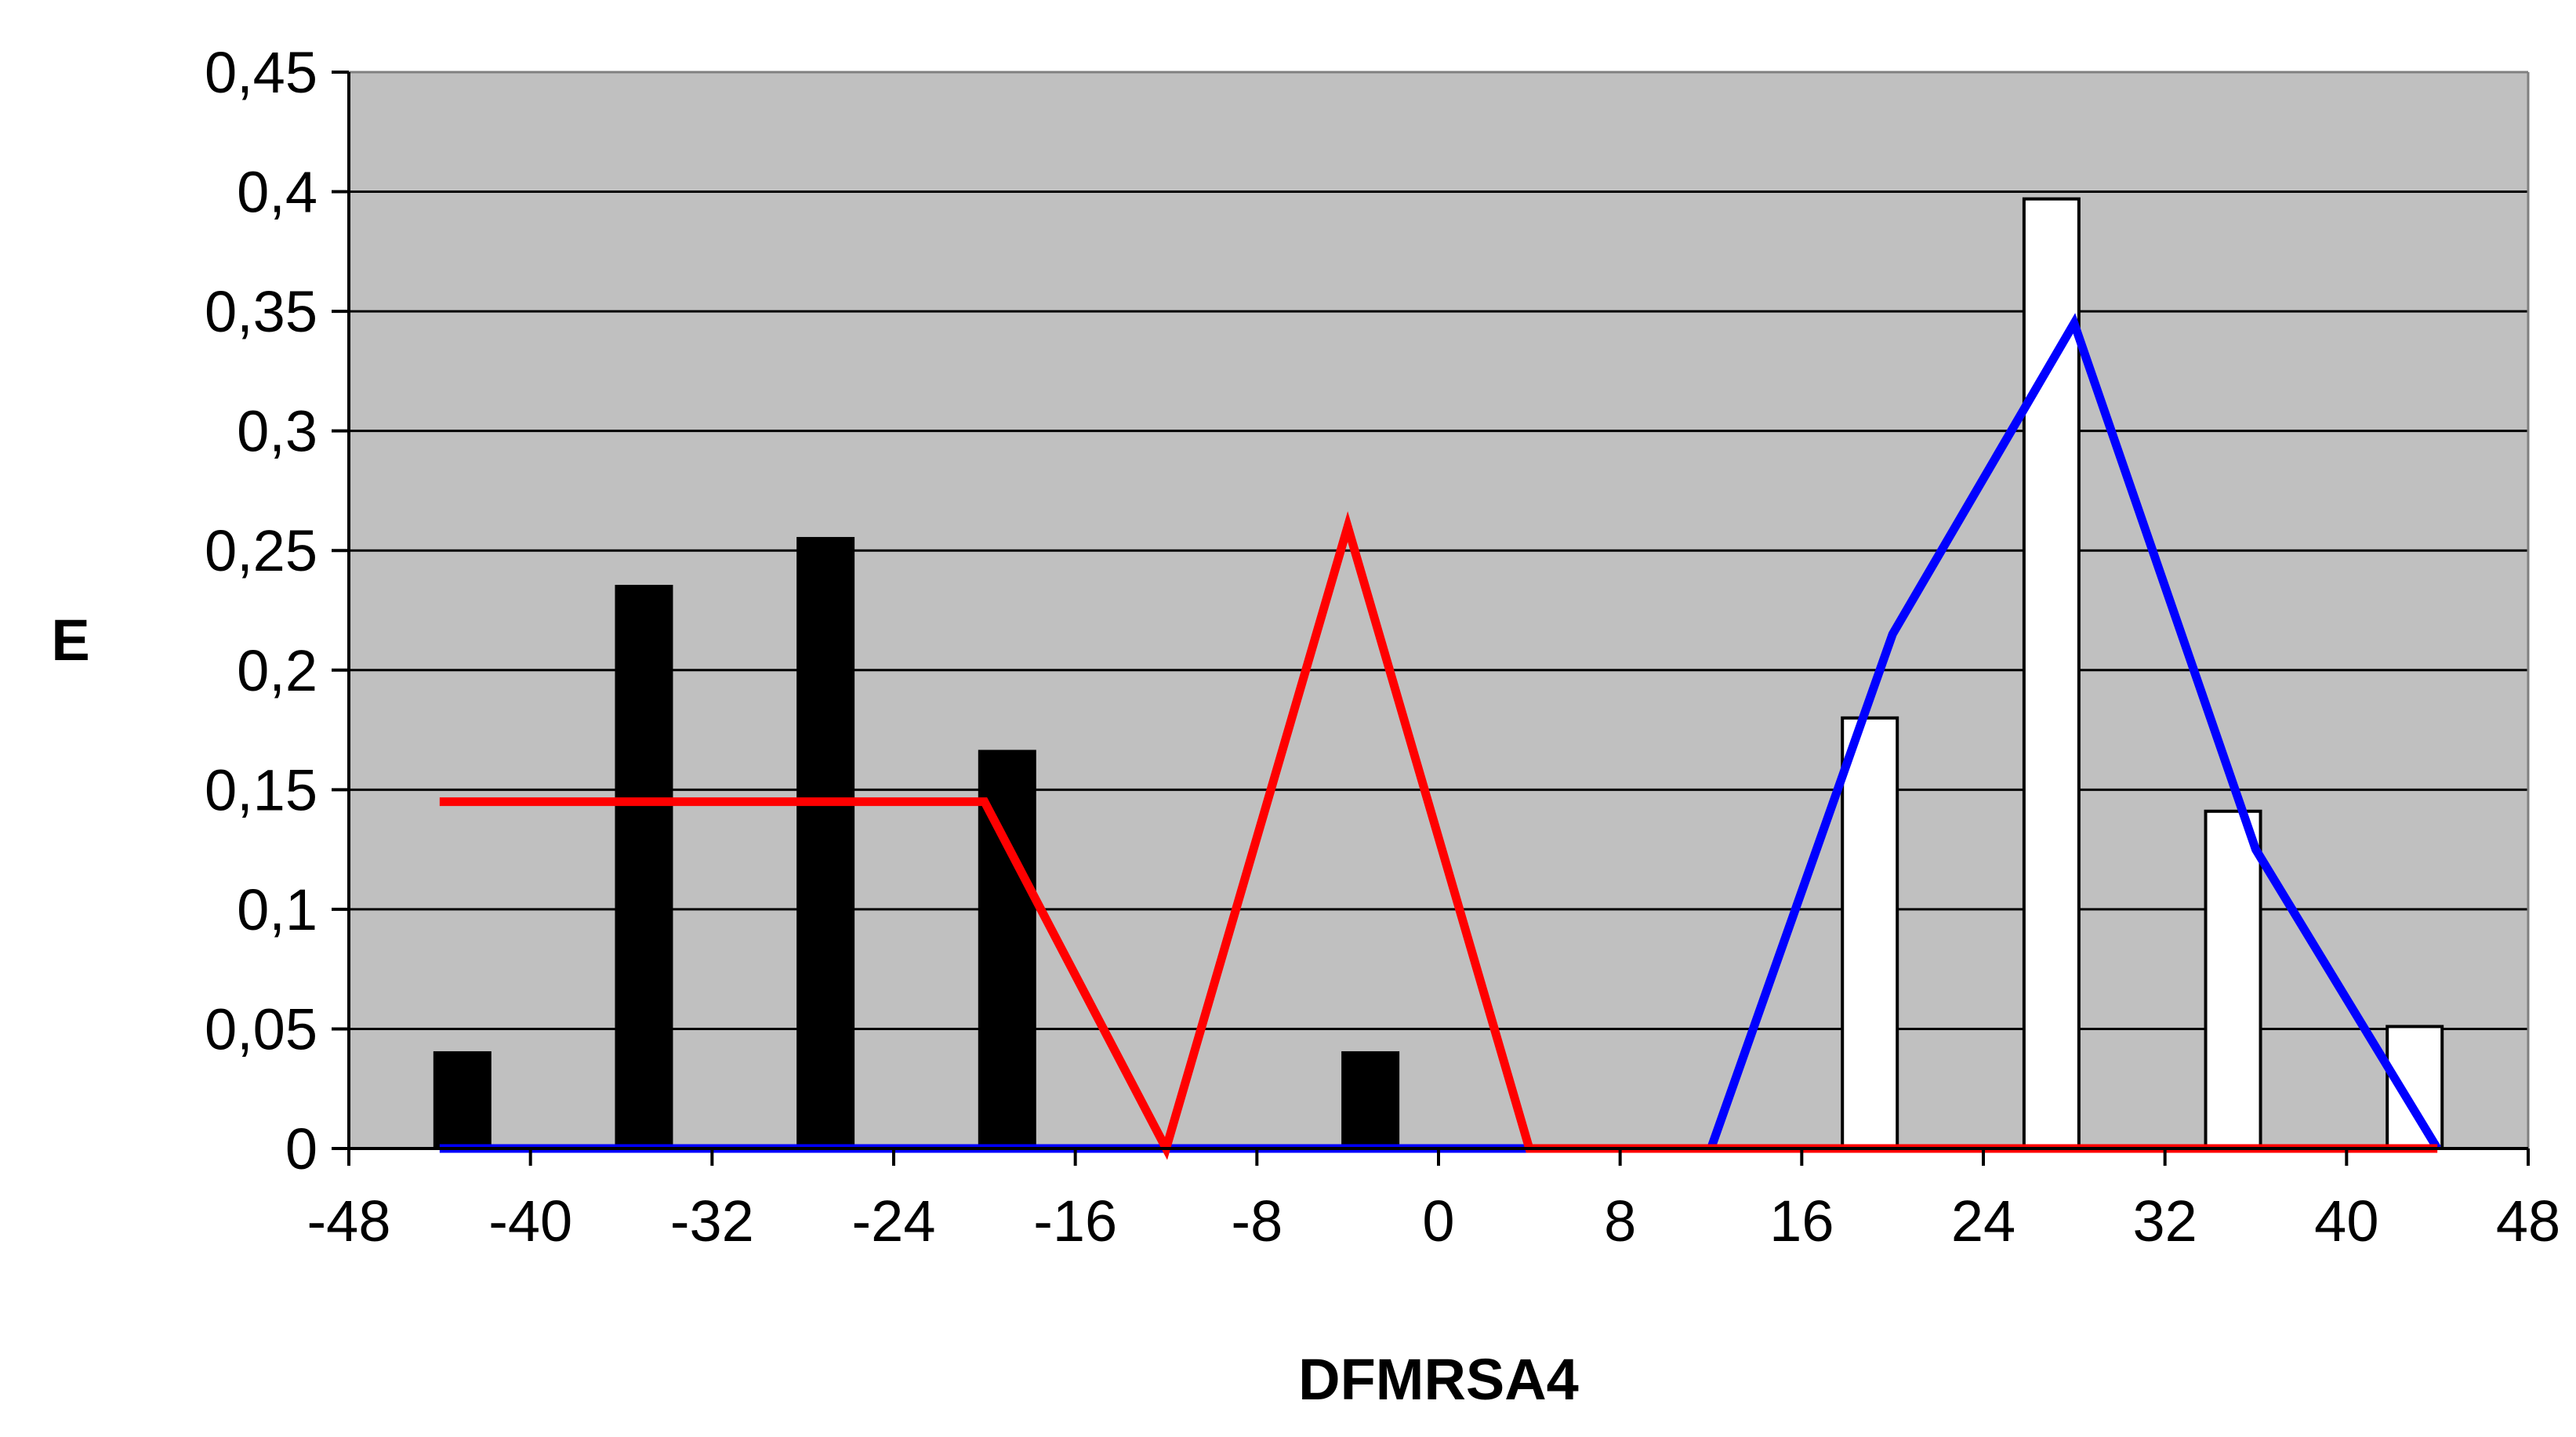  What do you see at coordinates (277, 670) in the screenshot?
I see `y-tick-label: 0,2` at bounding box center [277, 670].